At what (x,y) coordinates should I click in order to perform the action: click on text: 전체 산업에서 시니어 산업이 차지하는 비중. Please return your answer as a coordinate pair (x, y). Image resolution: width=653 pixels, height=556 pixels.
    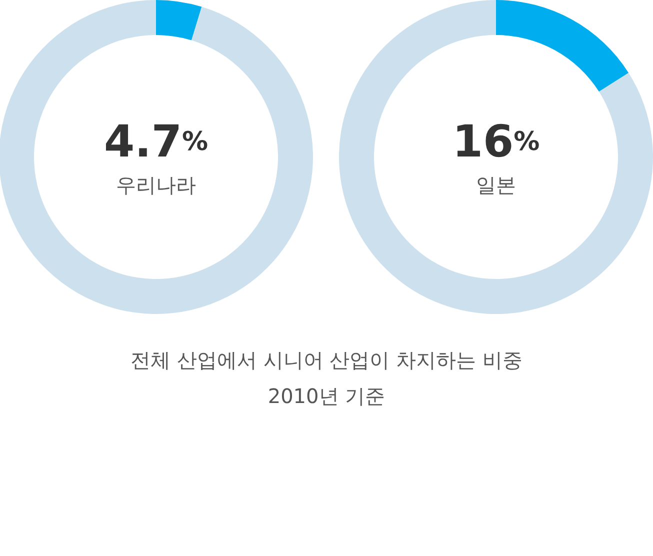
    Looking at the image, I should click on (327, 360).